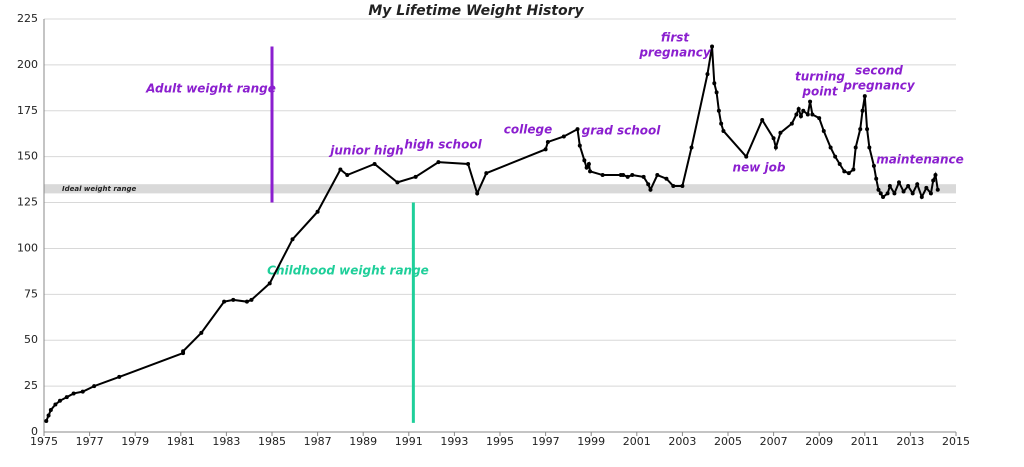 The image size is (1024, 467). What do you see at coordinates (956, 441) in the screenshot?
I see `x-tick-label: 2015` at bounding box center [956, 441].